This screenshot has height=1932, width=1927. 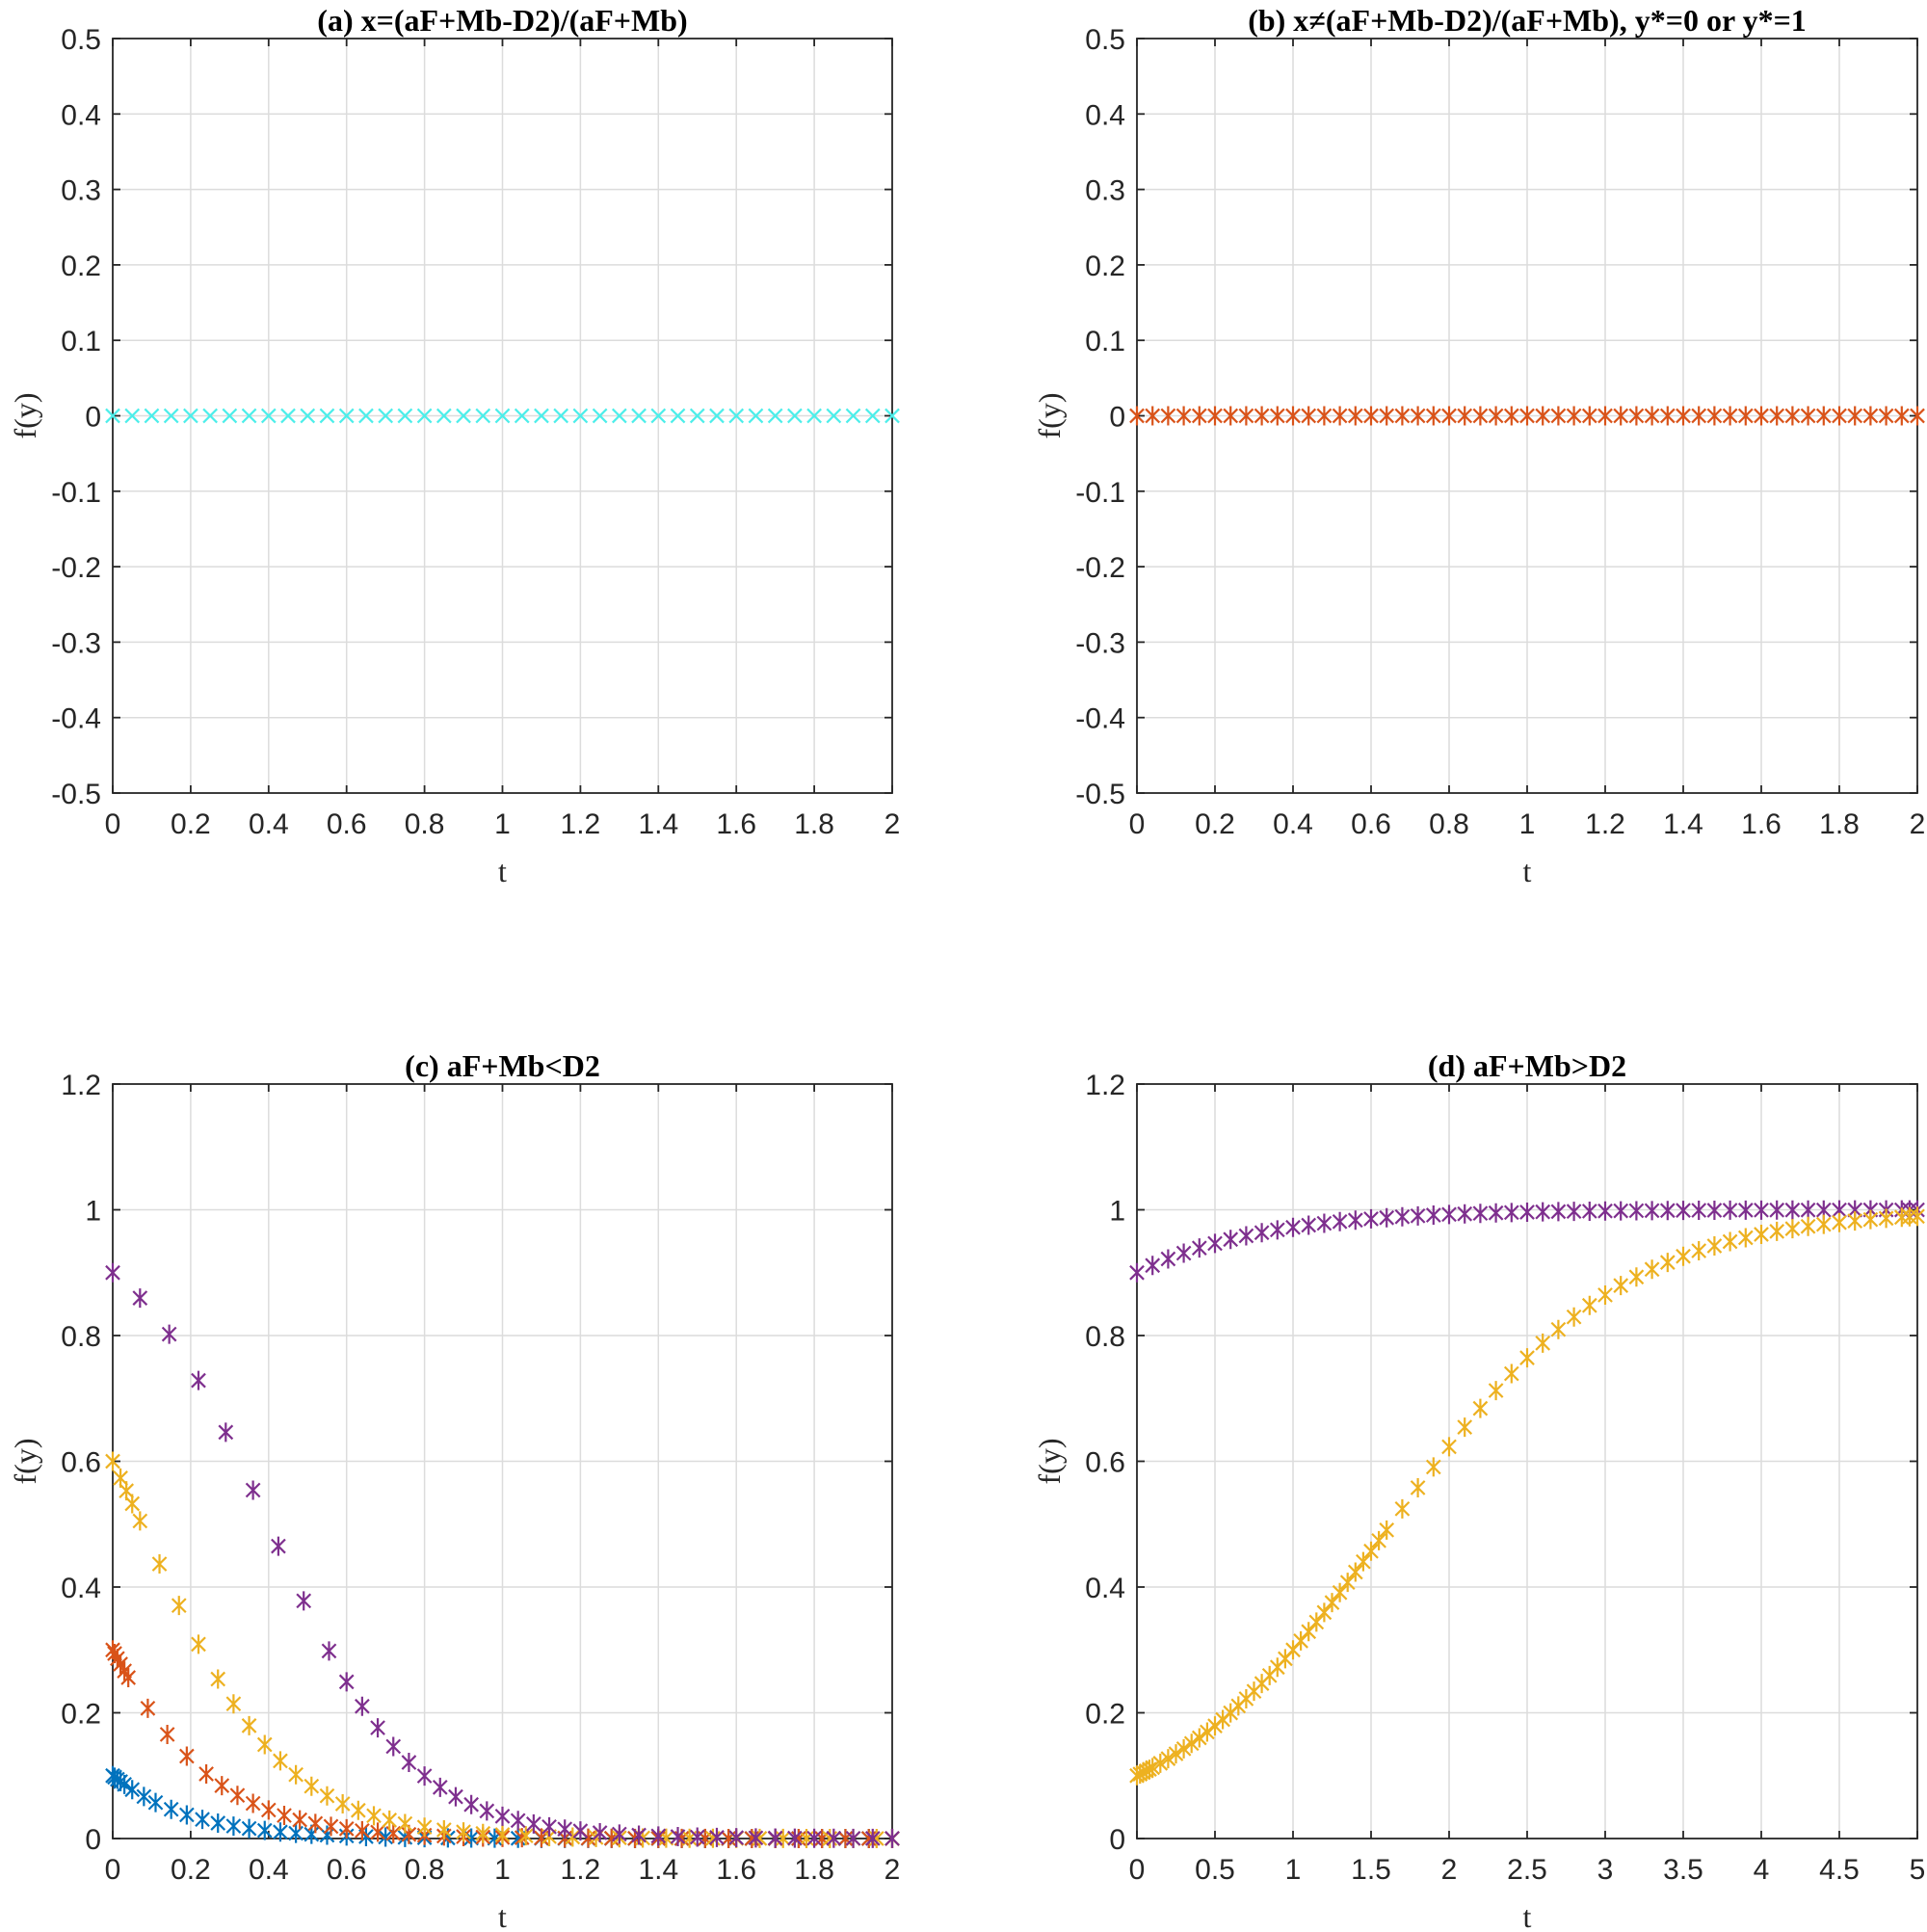 What do you see at coordinates (1138, 1870) in the screenshot?
I see `x-tick-label: 0` at bounding box center [1138, 1870].